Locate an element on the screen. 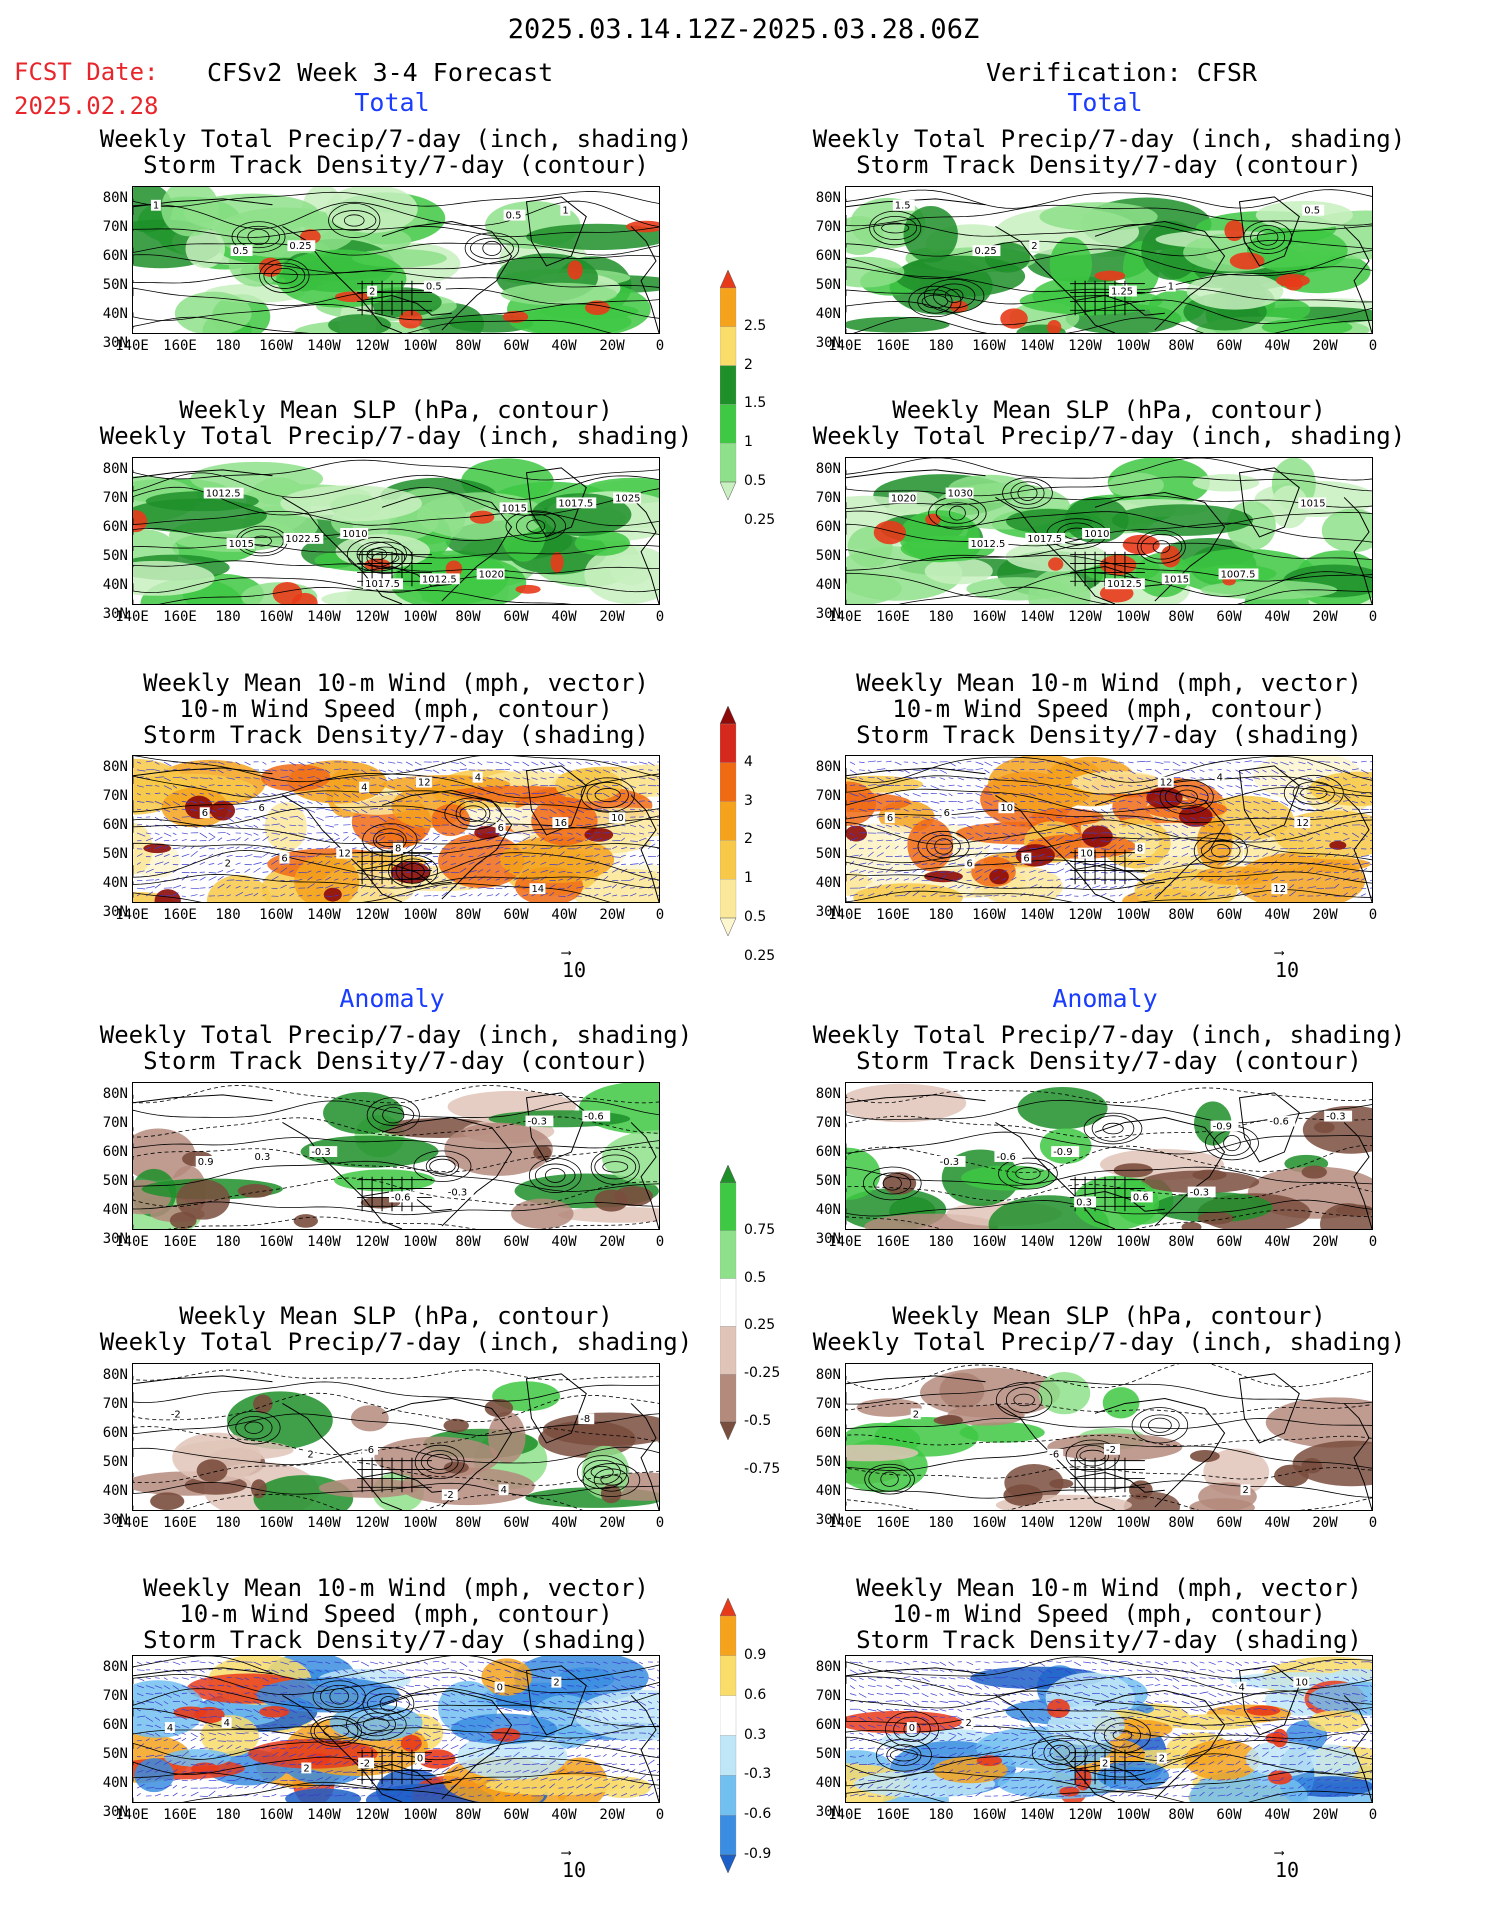 Image resolution: width=1487 pixels, height=1925 pixels. lon-label-r4-right: 60W is located at coordinates (1229, 1523).